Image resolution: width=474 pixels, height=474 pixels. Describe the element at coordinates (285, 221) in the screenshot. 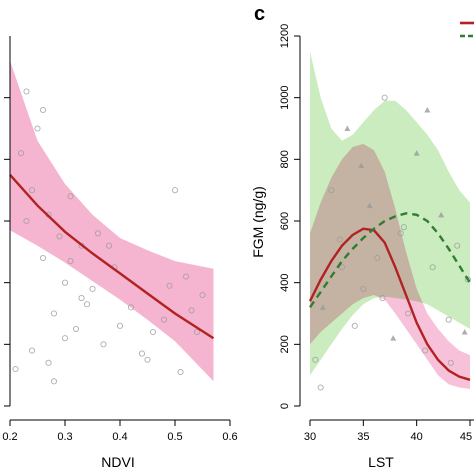

I see `lst-y-tick-label: 600` at that location.